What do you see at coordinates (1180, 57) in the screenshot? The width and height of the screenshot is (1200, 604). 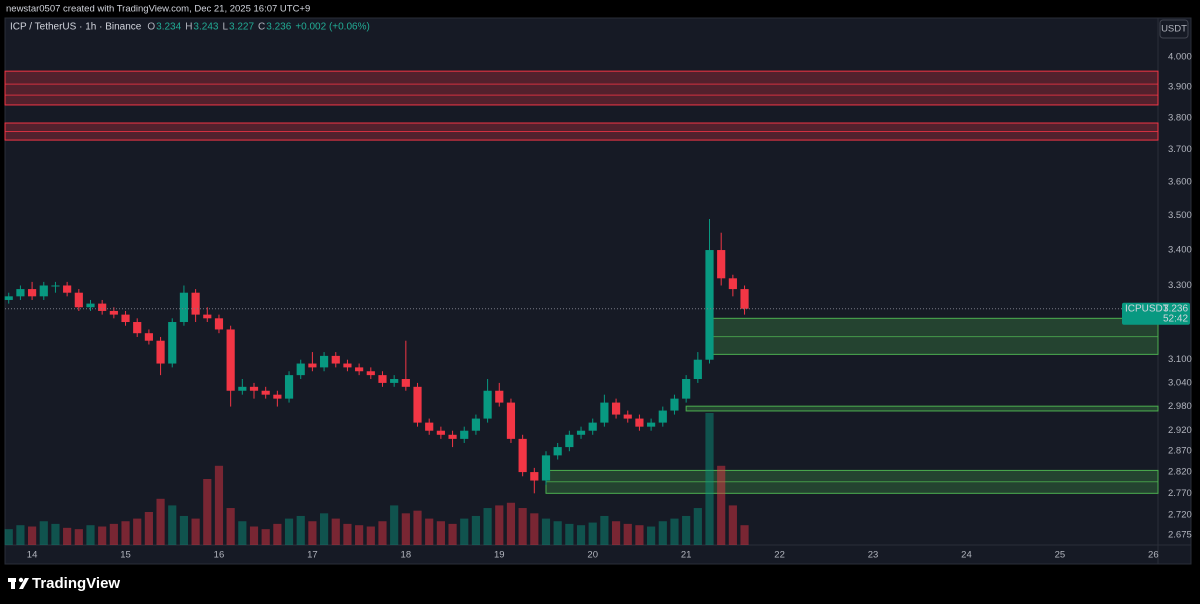 I see `y-tick-label: 4.000` at bounding box center [1180, 57].